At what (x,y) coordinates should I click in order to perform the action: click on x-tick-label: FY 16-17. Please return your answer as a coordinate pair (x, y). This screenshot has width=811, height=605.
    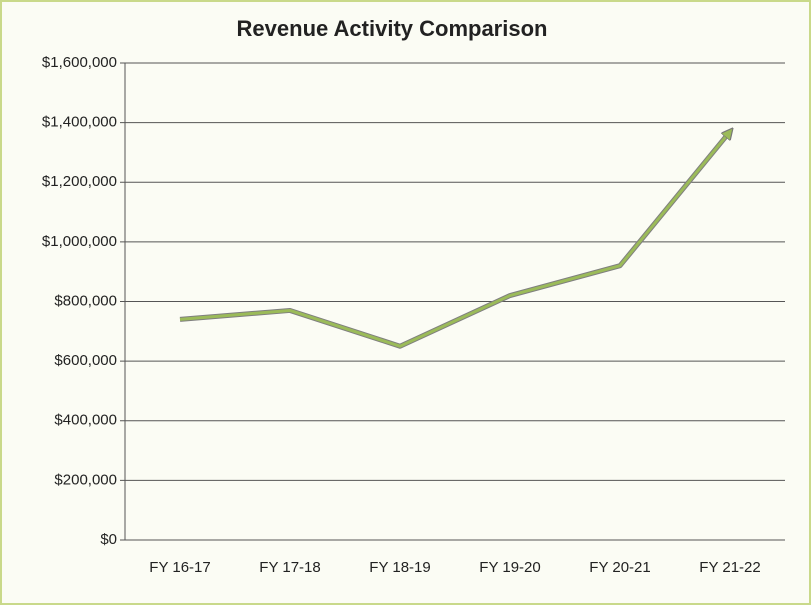
    Looking at the image, I should click on (179, 567).